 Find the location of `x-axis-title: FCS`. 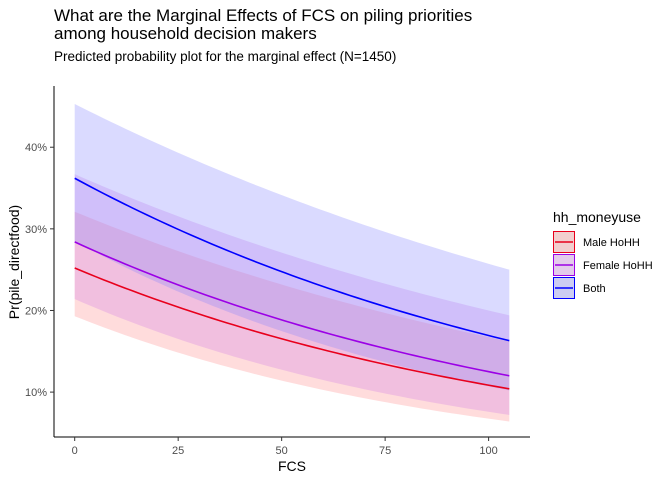

x-axis-title: FCS is located at coordinates (292, 466).